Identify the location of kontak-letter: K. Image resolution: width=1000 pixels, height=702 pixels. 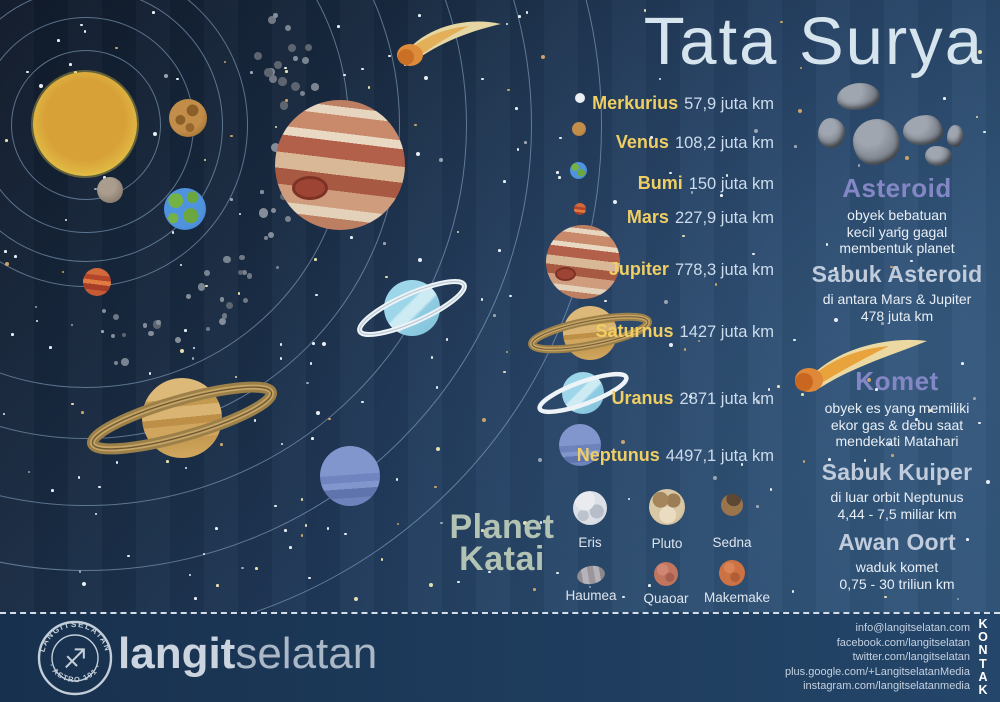
(983, 624).